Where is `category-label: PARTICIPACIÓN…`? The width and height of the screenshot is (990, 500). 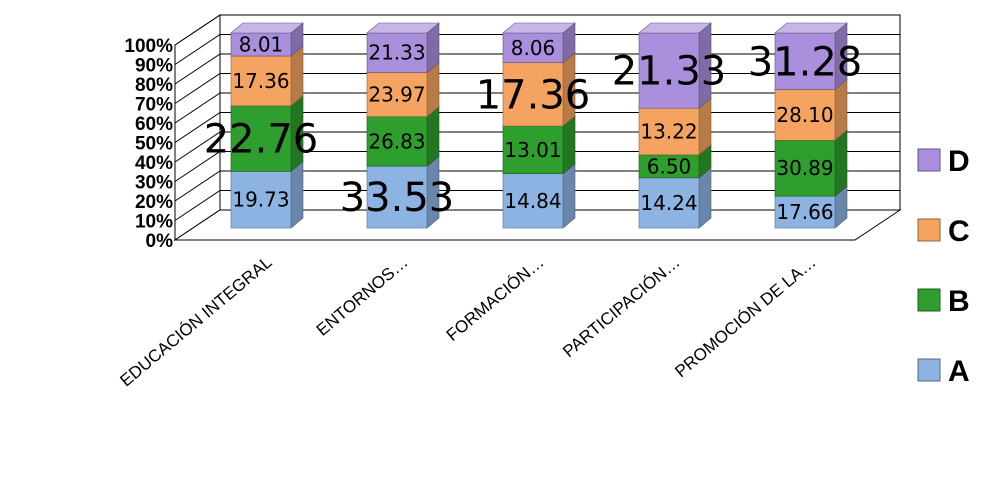 category-label: PARTICIPACIÓN… is located at coordinates (621, 307).